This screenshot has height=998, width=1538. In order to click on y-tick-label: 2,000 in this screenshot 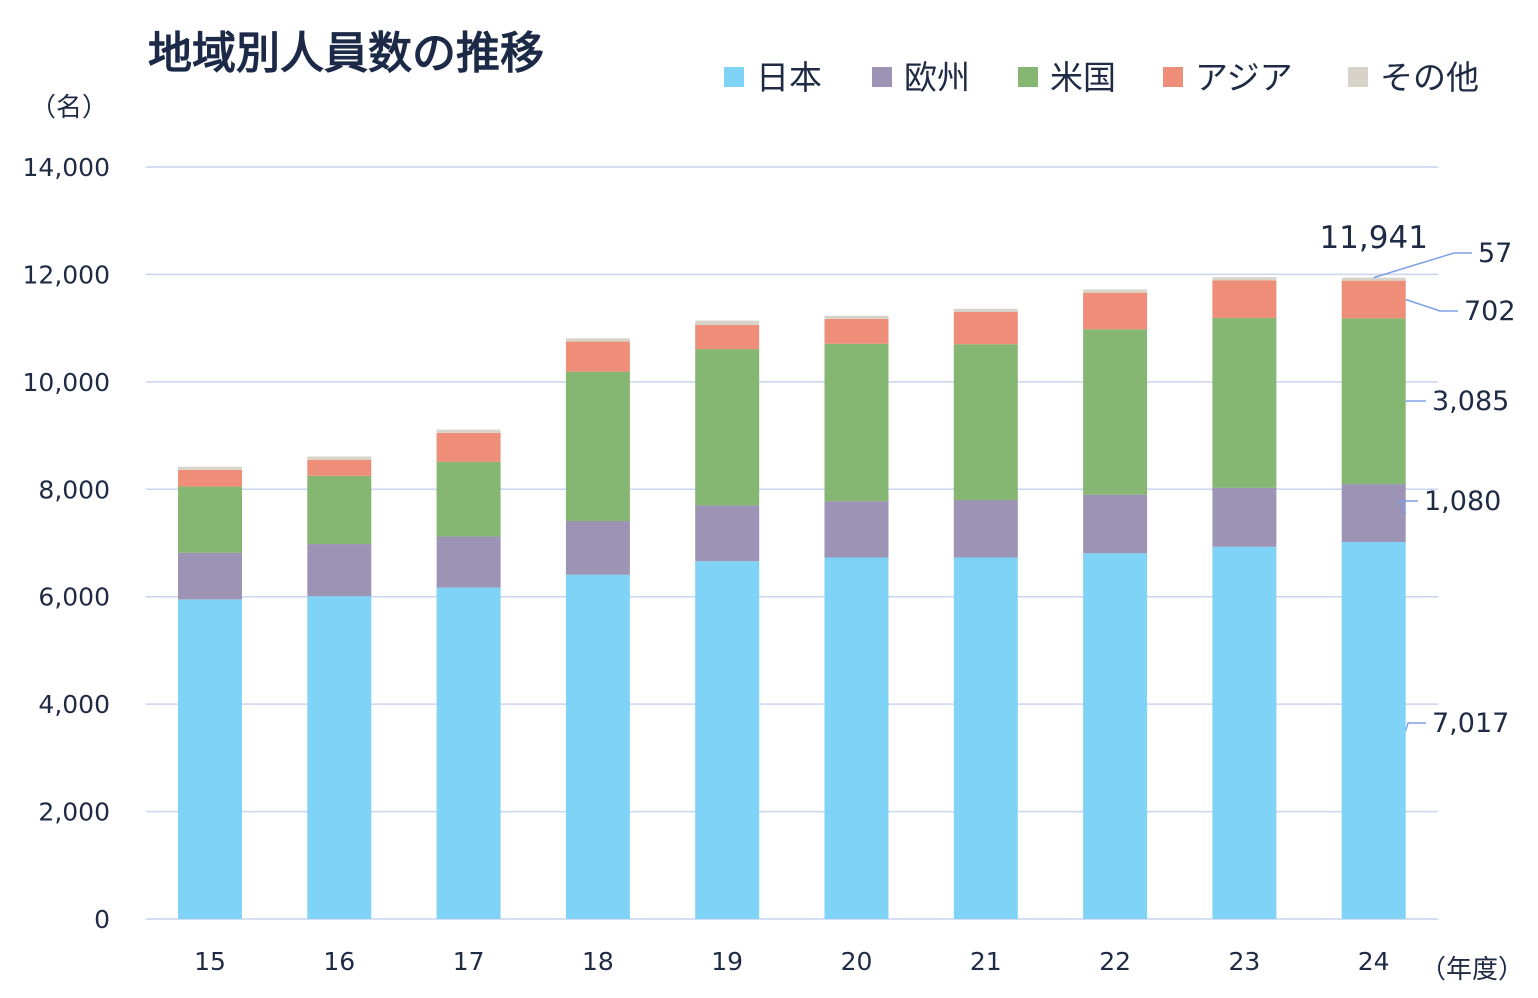, I will do `click(74, 812)`.